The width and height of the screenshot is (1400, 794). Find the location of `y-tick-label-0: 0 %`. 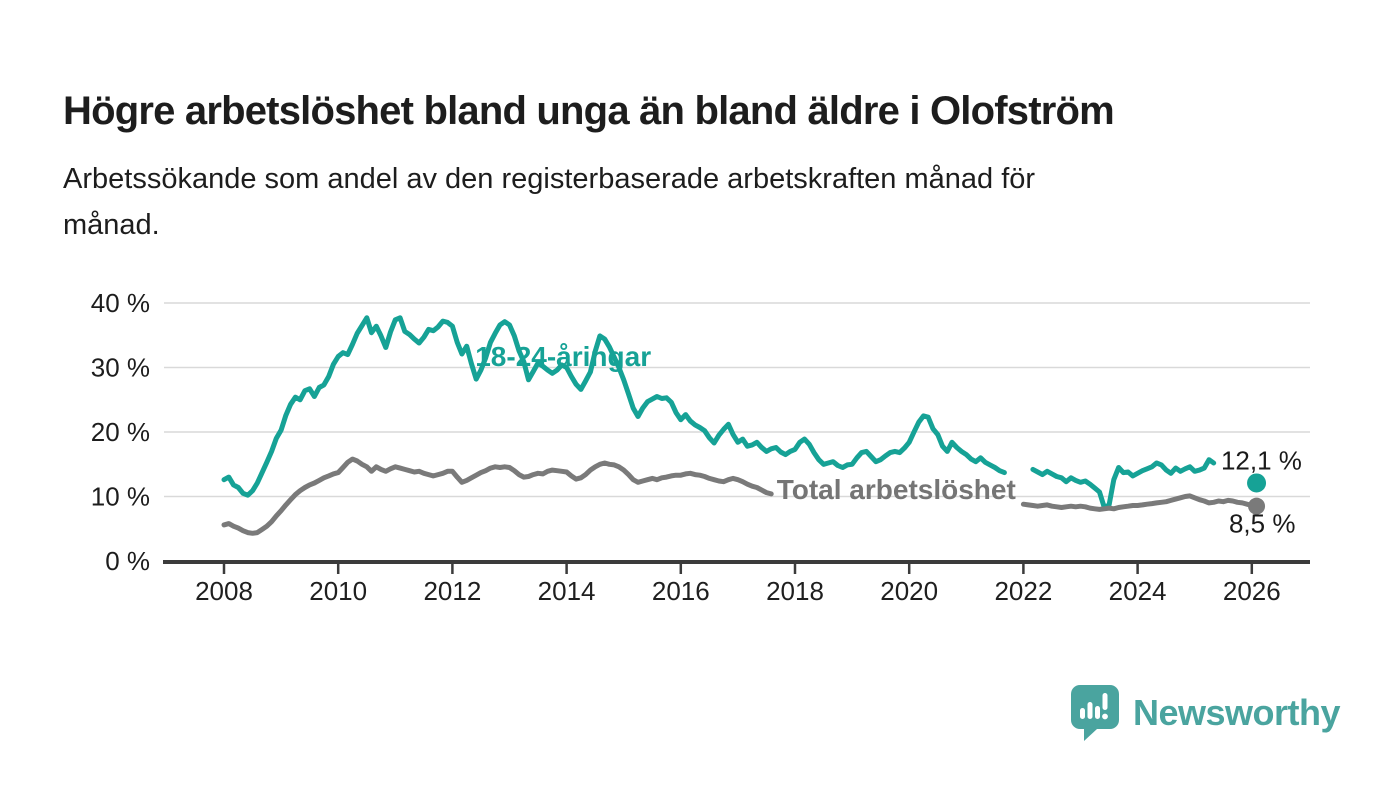

y-tick-label-0: 0 % is located at coordinates (127, 561).